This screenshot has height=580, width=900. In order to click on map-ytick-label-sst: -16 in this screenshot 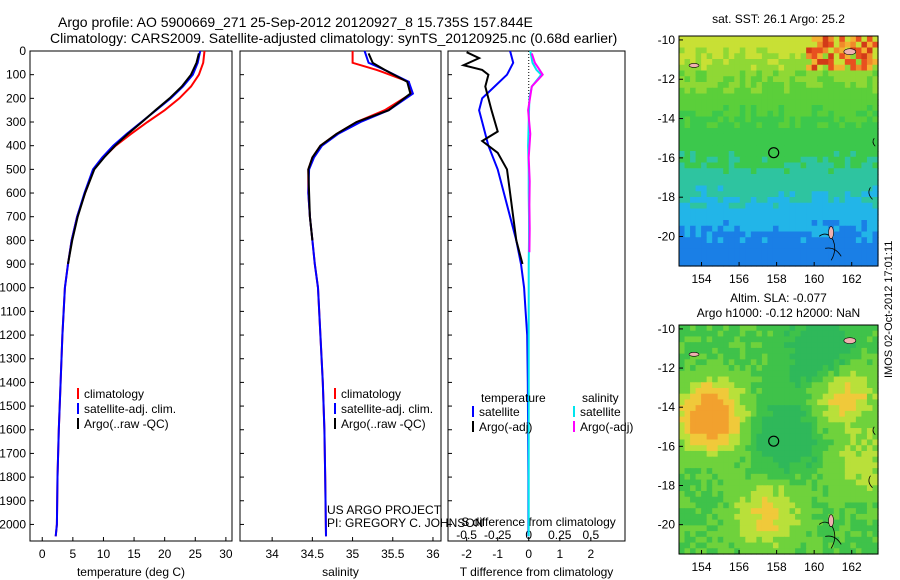, I will do `click(667, 158)`.